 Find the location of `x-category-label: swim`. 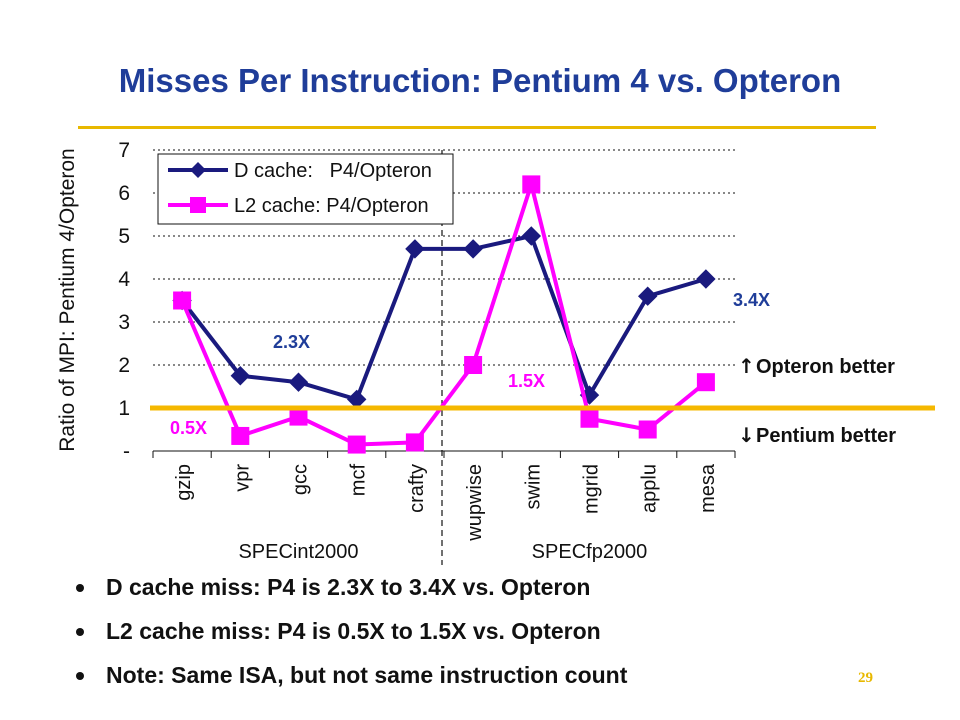

x-category-label: swim is located at coordinates (533, 487).